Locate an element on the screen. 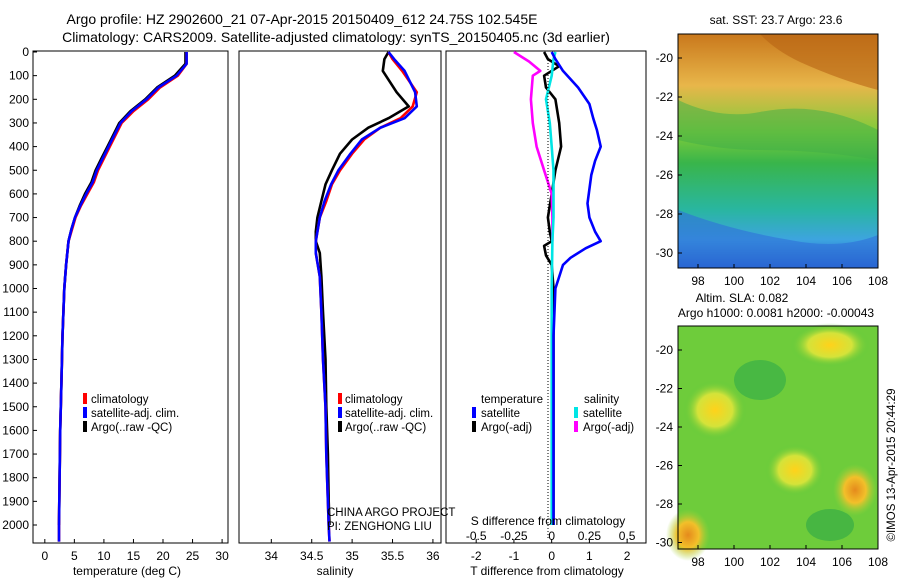  depth-tick-label: 1800 is located at coordinates (15, 478).